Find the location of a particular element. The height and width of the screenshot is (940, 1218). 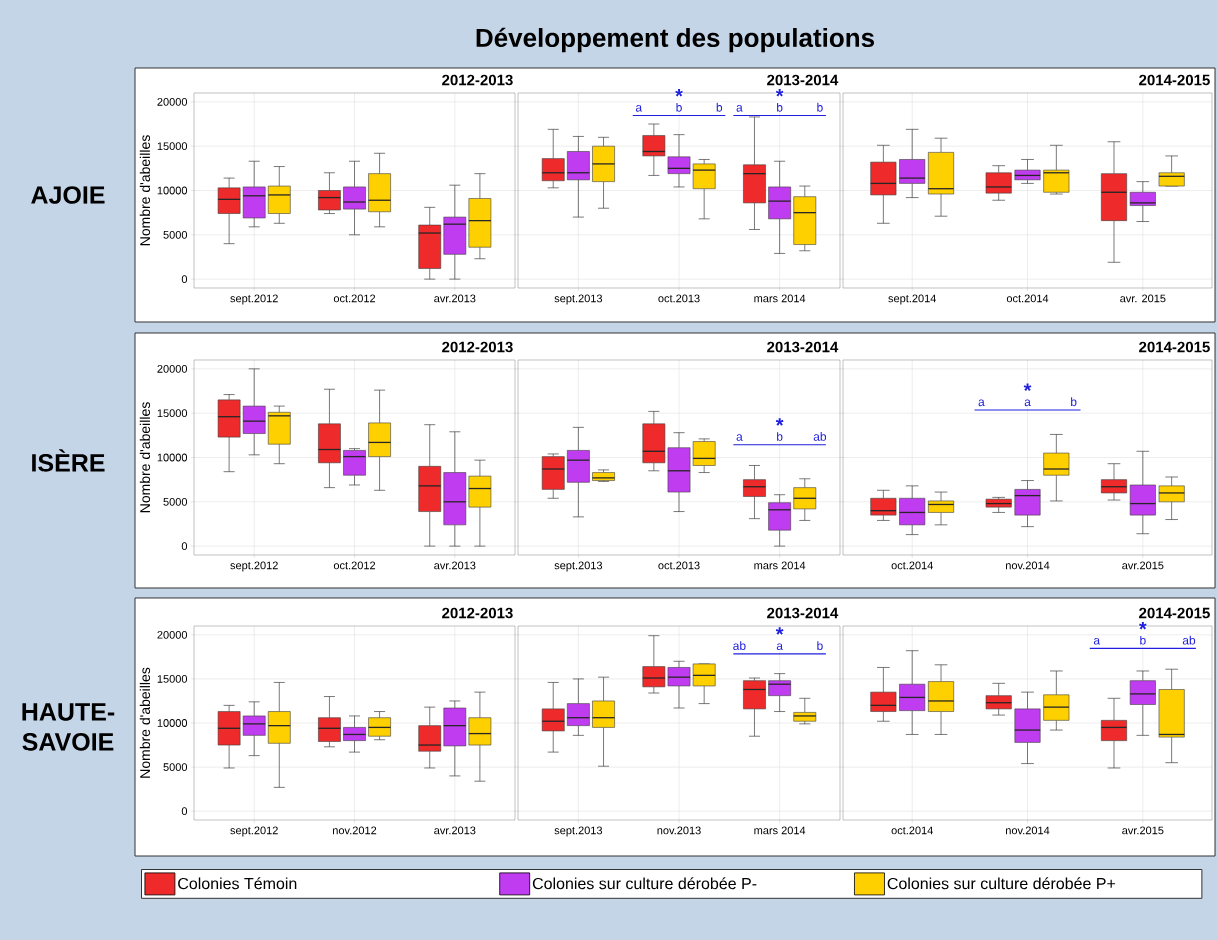

x-tick-label: avr. 2015 is located at coordinates (1143, 298).